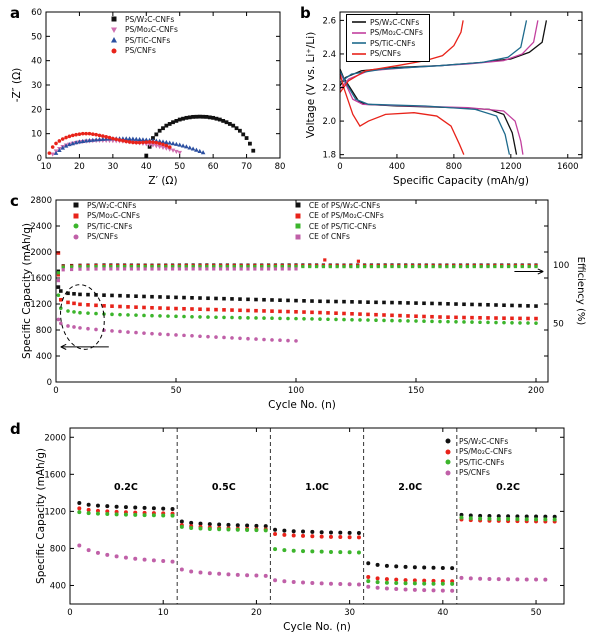 The width and height of the screenshot is (600, 642). I want to click on svg-text: 70, so click(246, 167).